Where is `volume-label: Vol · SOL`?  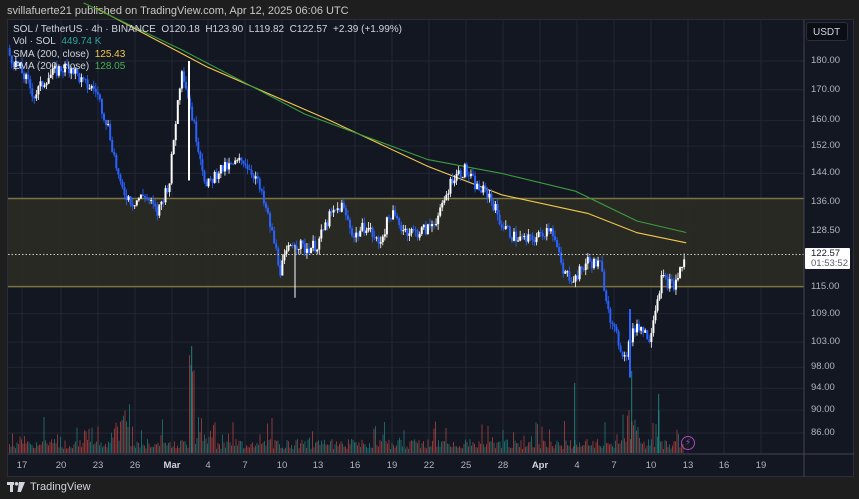 volume-label: Vol · SOL is located at coordinates (34, 42).